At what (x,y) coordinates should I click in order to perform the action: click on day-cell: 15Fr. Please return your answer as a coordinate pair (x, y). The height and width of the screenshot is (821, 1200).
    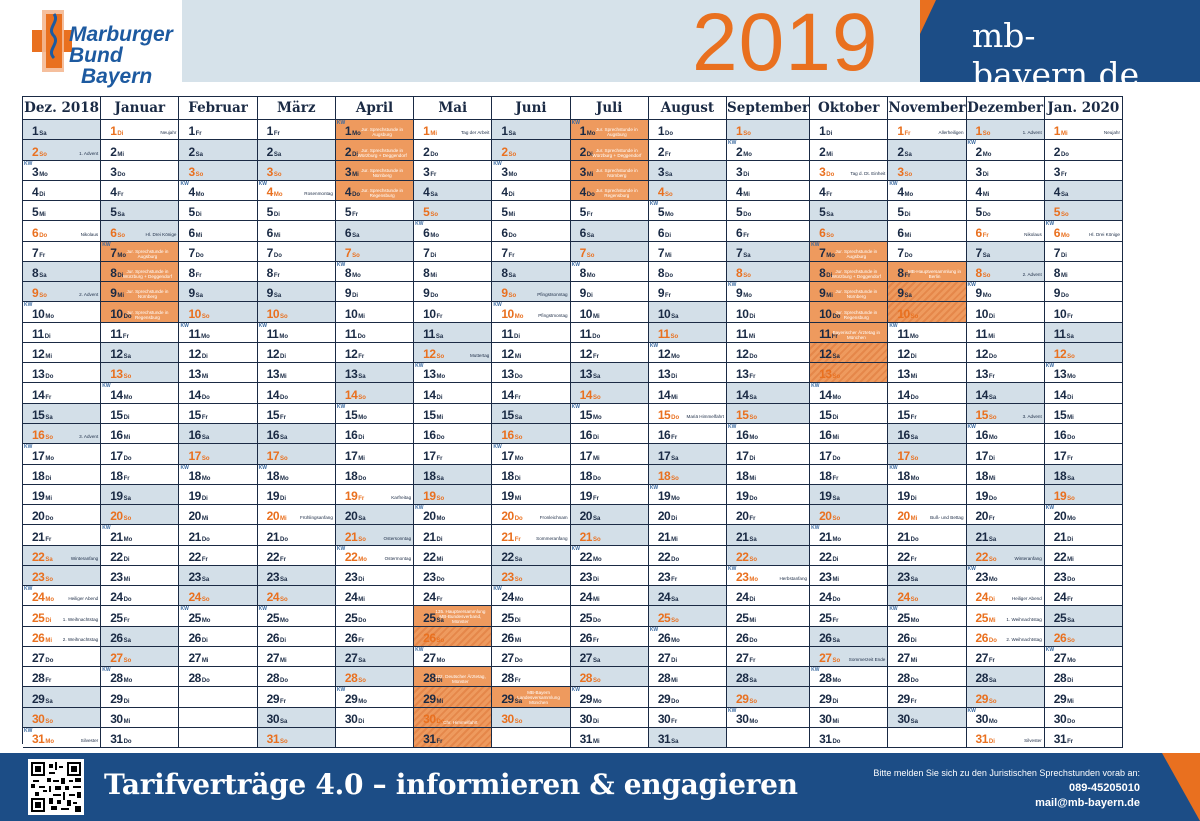
    Looking at the image, I should click on (296, 414).